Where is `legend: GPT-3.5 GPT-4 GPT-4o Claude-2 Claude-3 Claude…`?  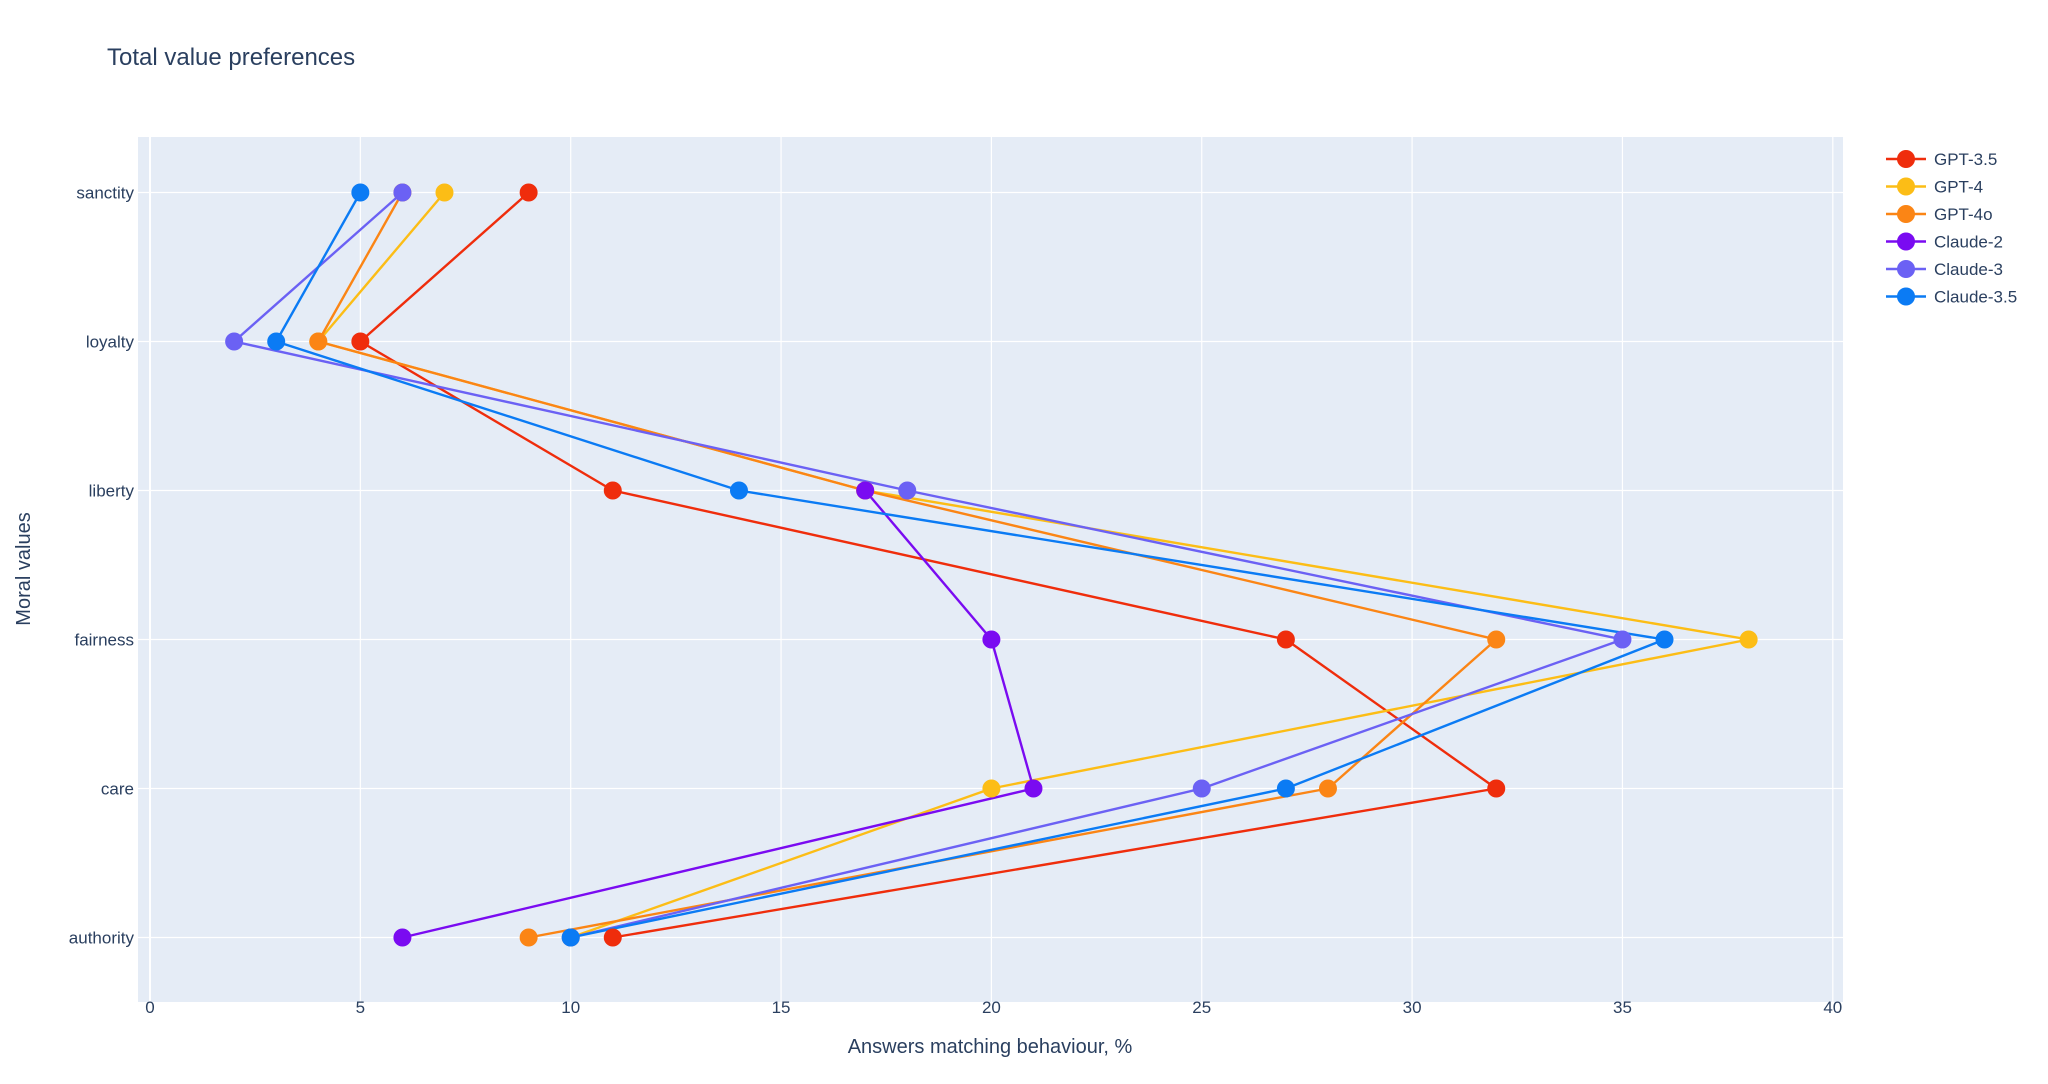
legend: GPT-3.5 GPT-4 GPT-4o Claude-2 Claude-3 Claude… is located at coordinates (1951, 228).